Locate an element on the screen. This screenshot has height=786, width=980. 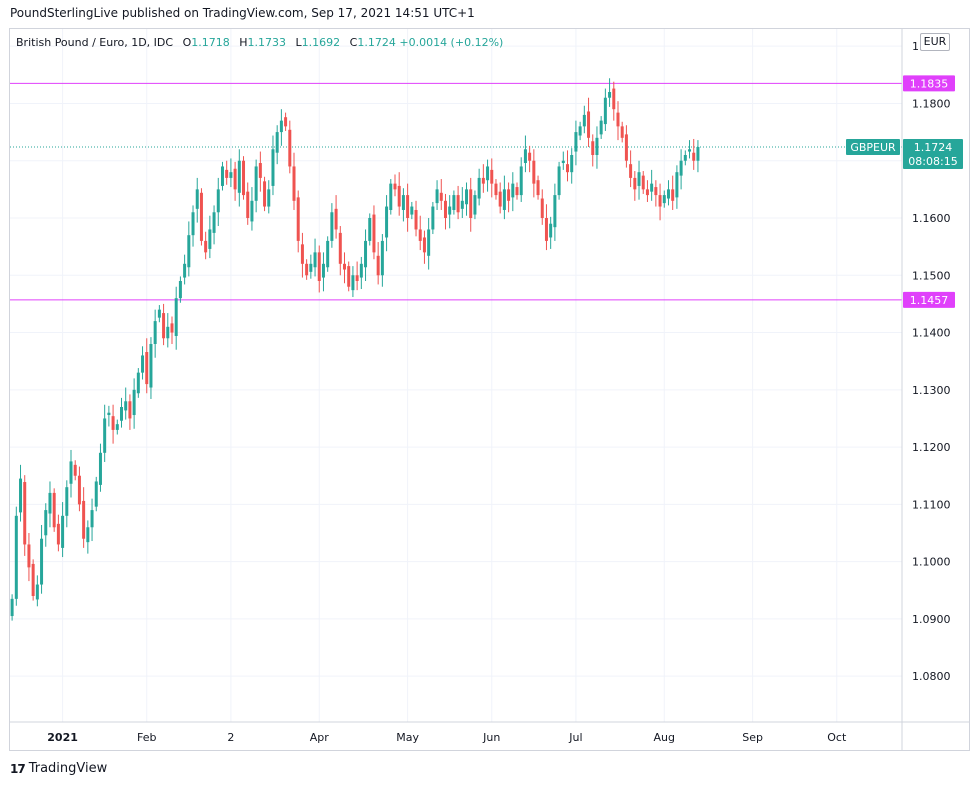
time-tick-label: 2021 is located at coordinates (62, 737).